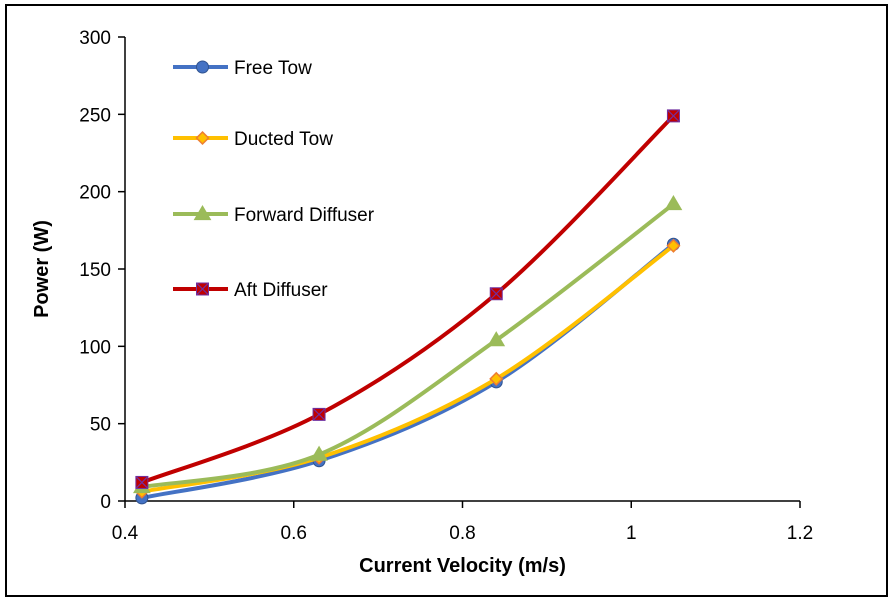 Image resolution: width=893 pixels, height=601 pixels. What do you see at coordinates (100, 425) in the screenshot?
I see `y-tick-label: 50` at bounding box center [100, 425].